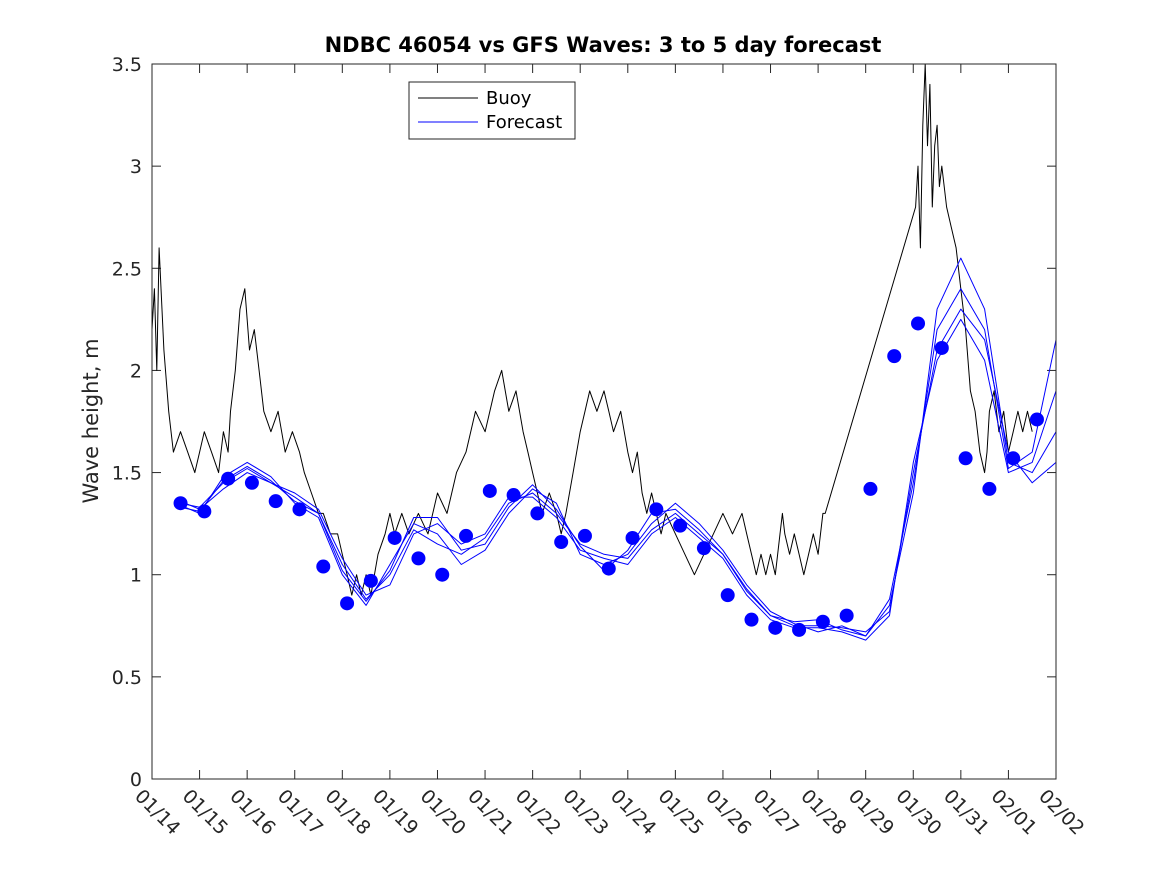  What do you see at coordinates (136, 371) in the screenshot?
I see `y-tick-label: 2` at bounding box center [136, 371].